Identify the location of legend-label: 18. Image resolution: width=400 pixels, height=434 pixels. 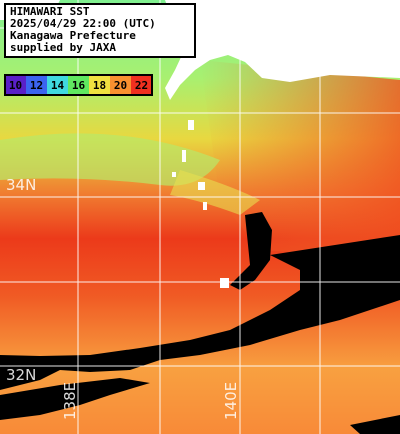
(99, 85).